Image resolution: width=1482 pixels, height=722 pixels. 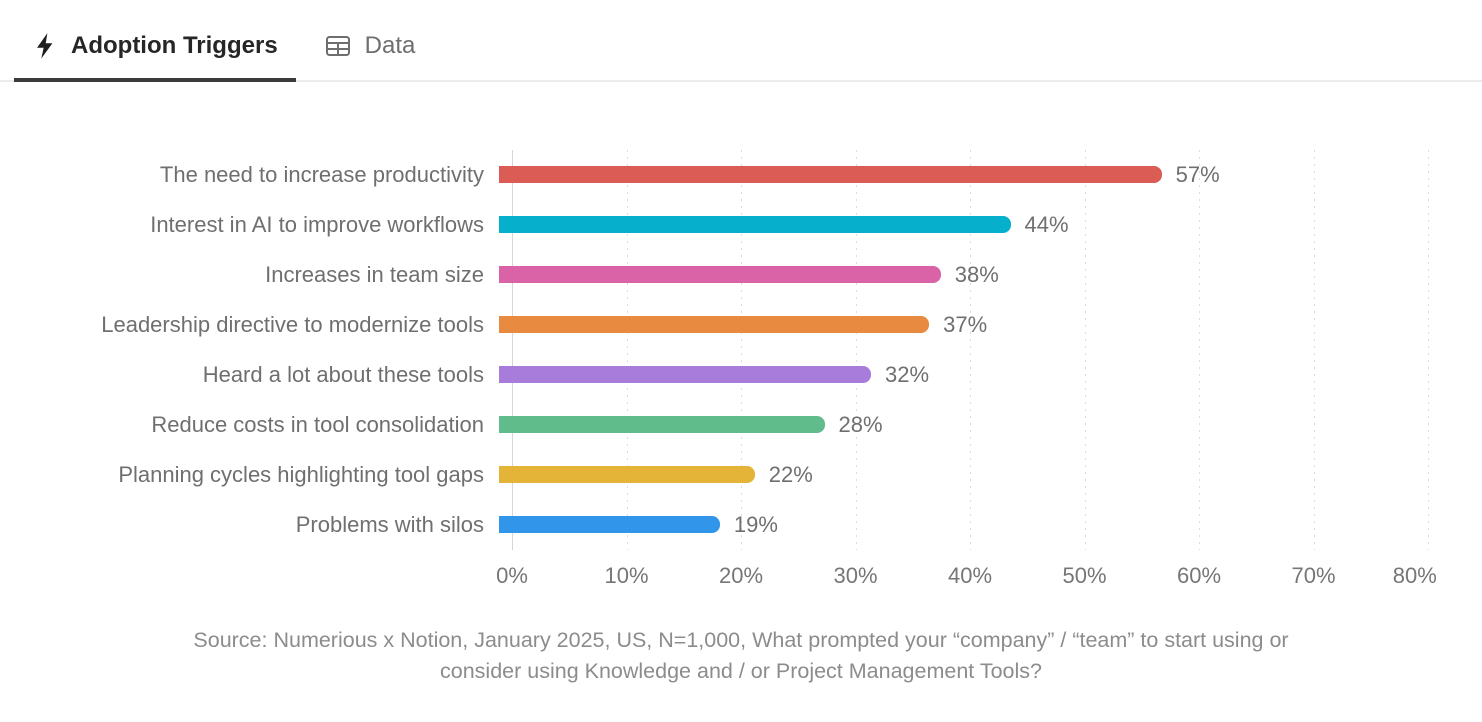 I want to click on value-label: 22%, so click(x=790, y=474).